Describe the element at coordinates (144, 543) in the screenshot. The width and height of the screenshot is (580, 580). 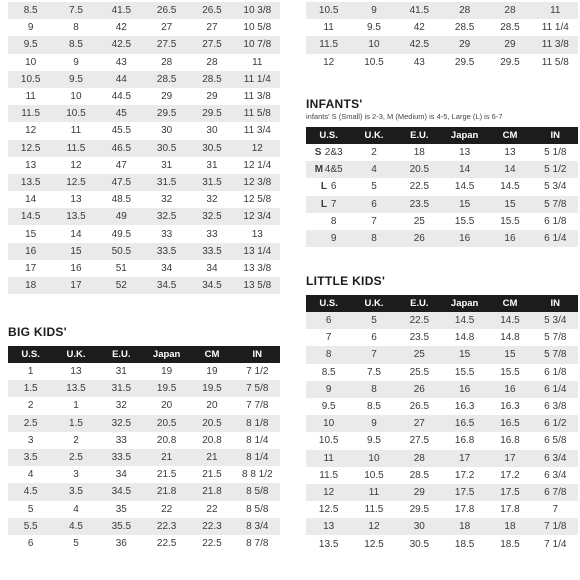
I see `table-row: 6 5 36 22.5 22.5 8 7/8` at that location.